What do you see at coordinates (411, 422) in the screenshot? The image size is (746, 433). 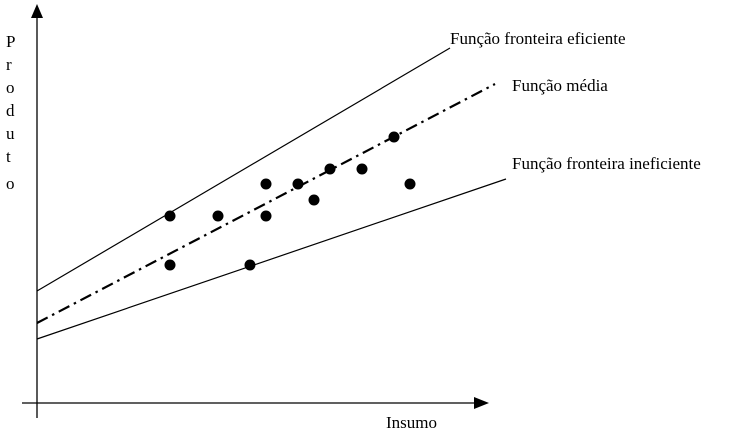 I see `x-axis-label: Insumo` at bounding box center [411, 422].